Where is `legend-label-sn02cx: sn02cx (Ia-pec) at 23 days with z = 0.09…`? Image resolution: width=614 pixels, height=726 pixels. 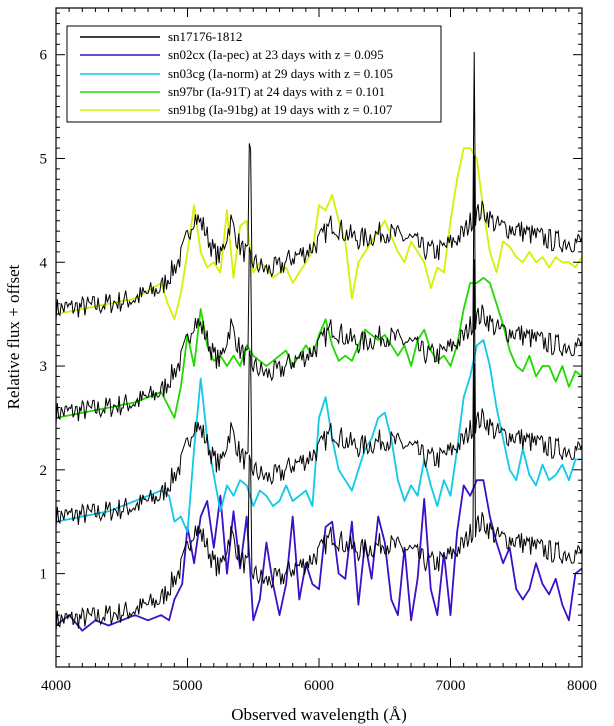 legend-label-sn02cx: sn02cx (Ia-pec) at 23 days with z = 0.09… is located at coordinates (276, 54).